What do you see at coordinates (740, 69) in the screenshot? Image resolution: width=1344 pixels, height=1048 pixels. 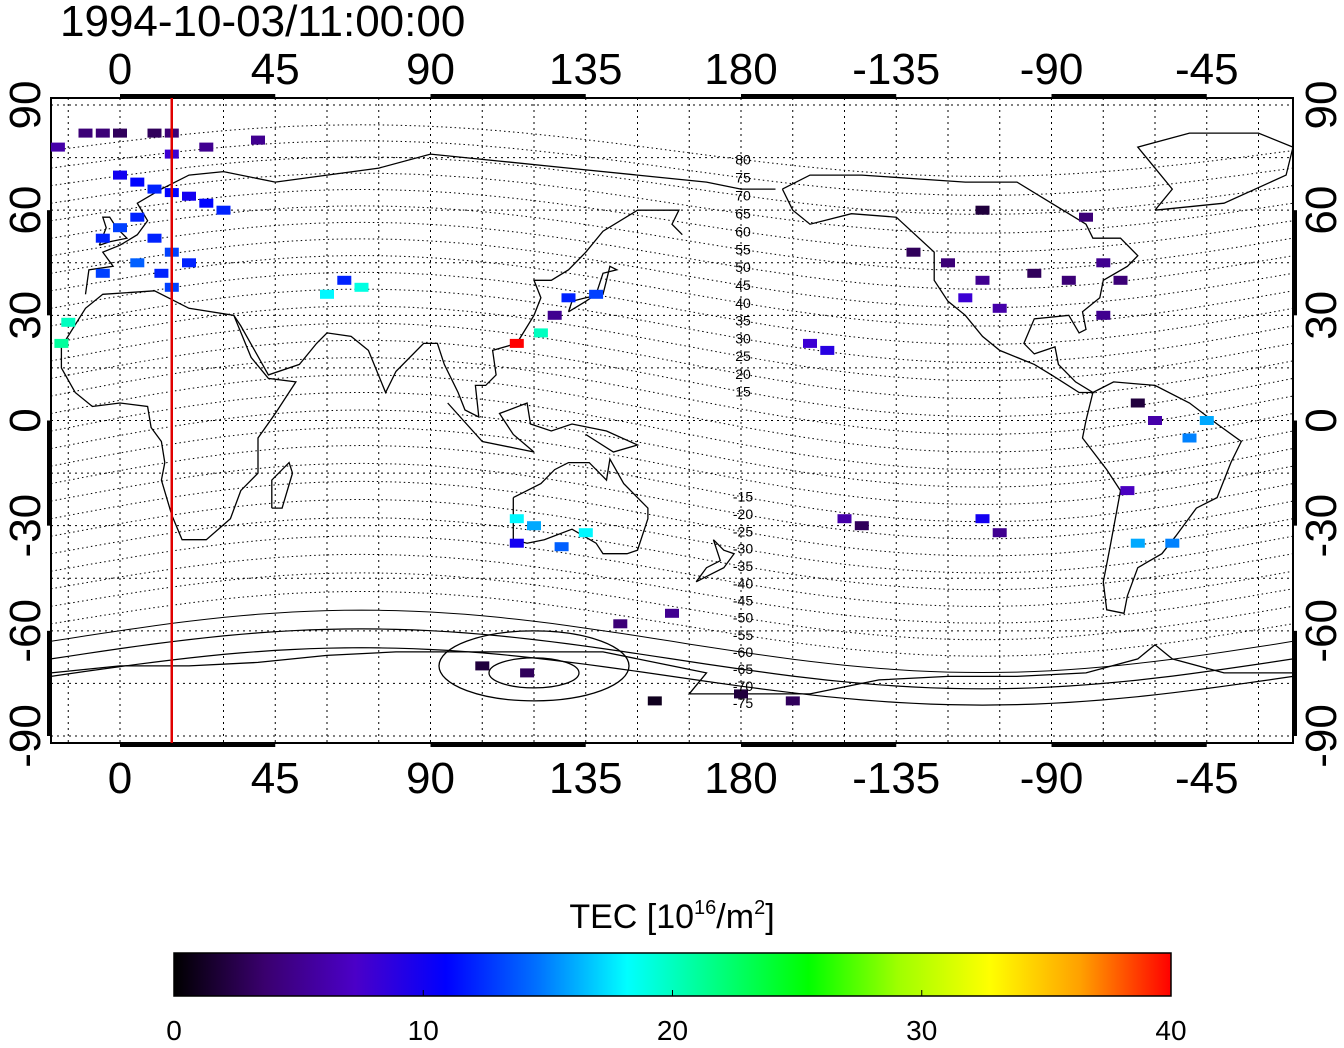 I see `x-tick-label-top: 180` at bounding box center [740, 69].